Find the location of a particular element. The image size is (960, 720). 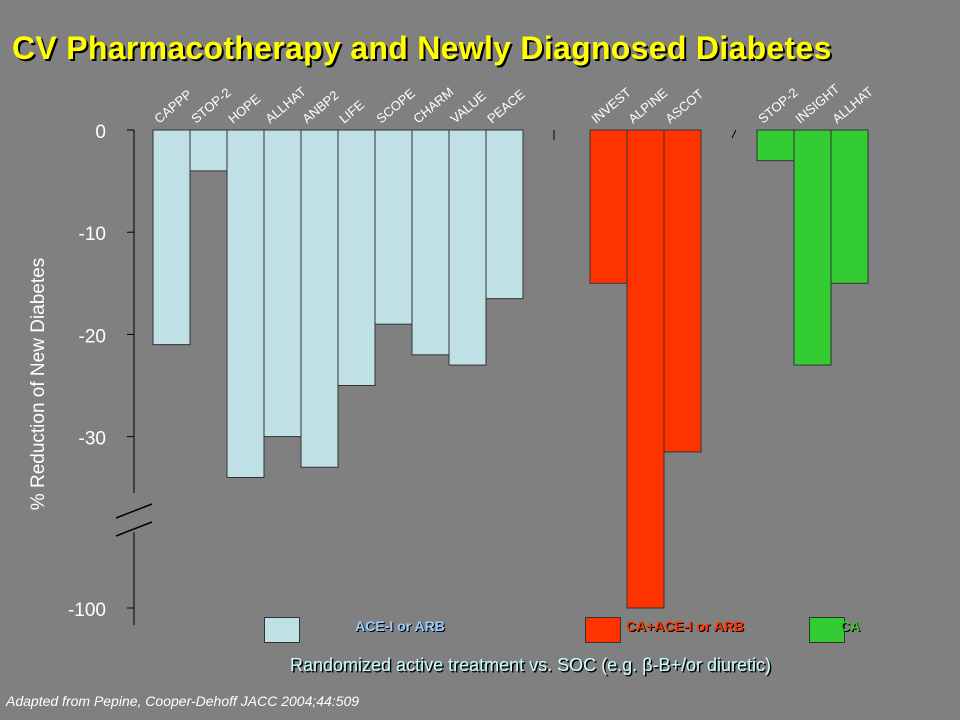

x-tick-label: ALLHAT is located at coordinates (285, 105).